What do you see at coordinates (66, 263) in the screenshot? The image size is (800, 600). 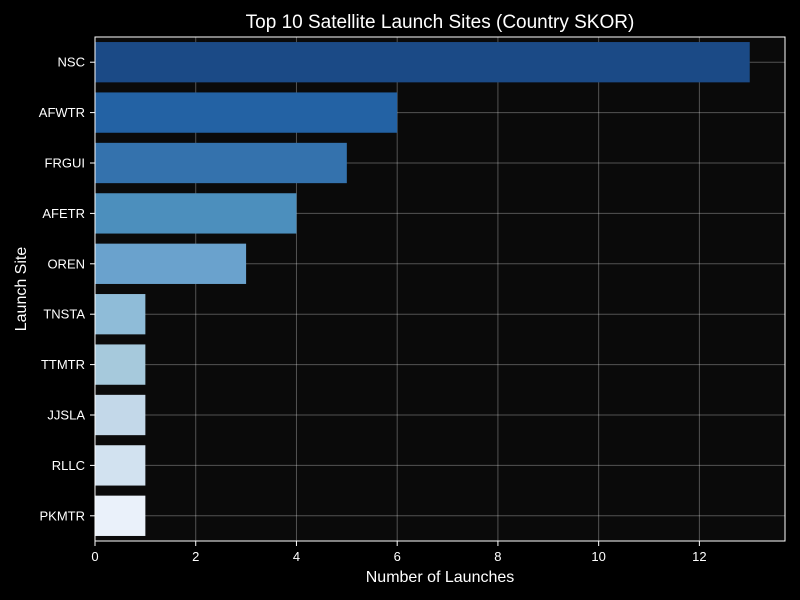 I see `y-tick-label: OREN` at bounding box center [66, 263].